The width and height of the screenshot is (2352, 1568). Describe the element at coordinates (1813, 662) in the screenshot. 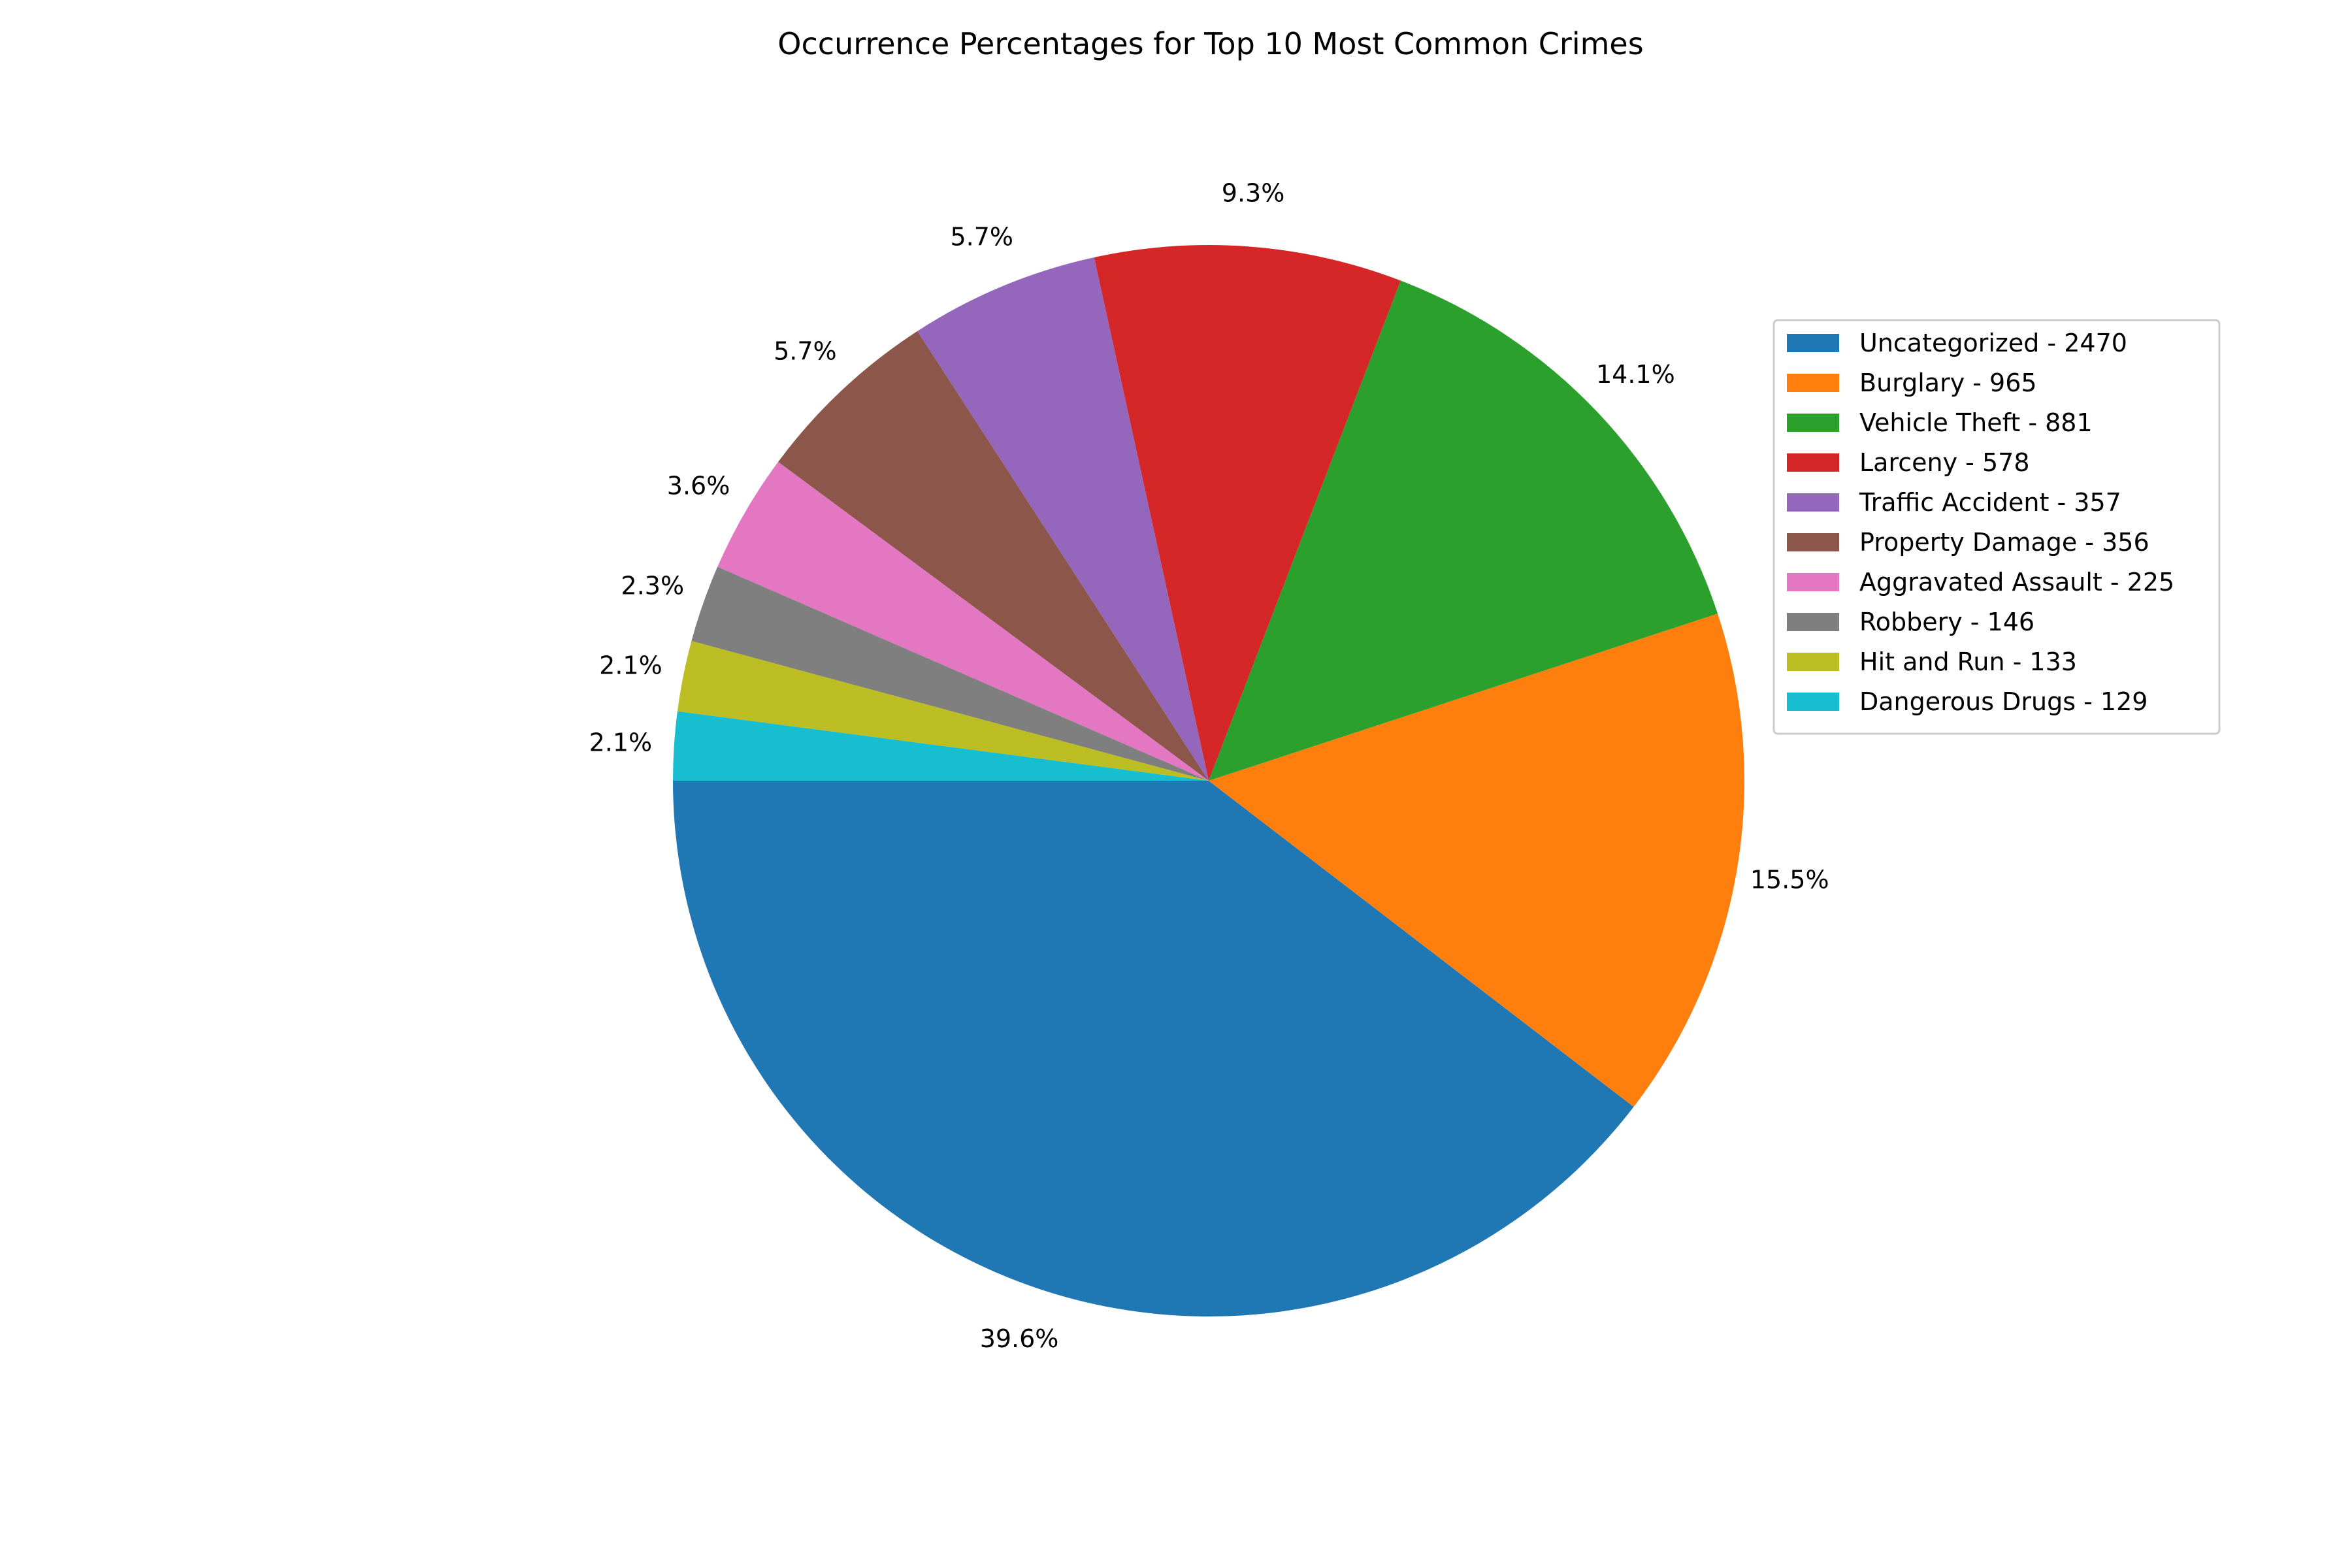

I see `legend-swatch-hit-and-run` at that location.